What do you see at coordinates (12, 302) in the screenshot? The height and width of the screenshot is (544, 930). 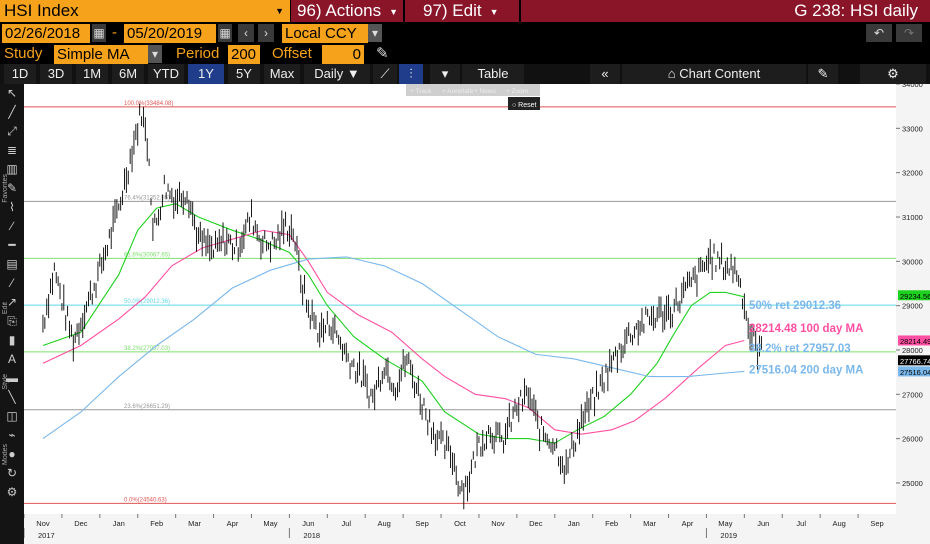 I see `arrow-tool-icon: ↗` at bounding box center [12, 302].